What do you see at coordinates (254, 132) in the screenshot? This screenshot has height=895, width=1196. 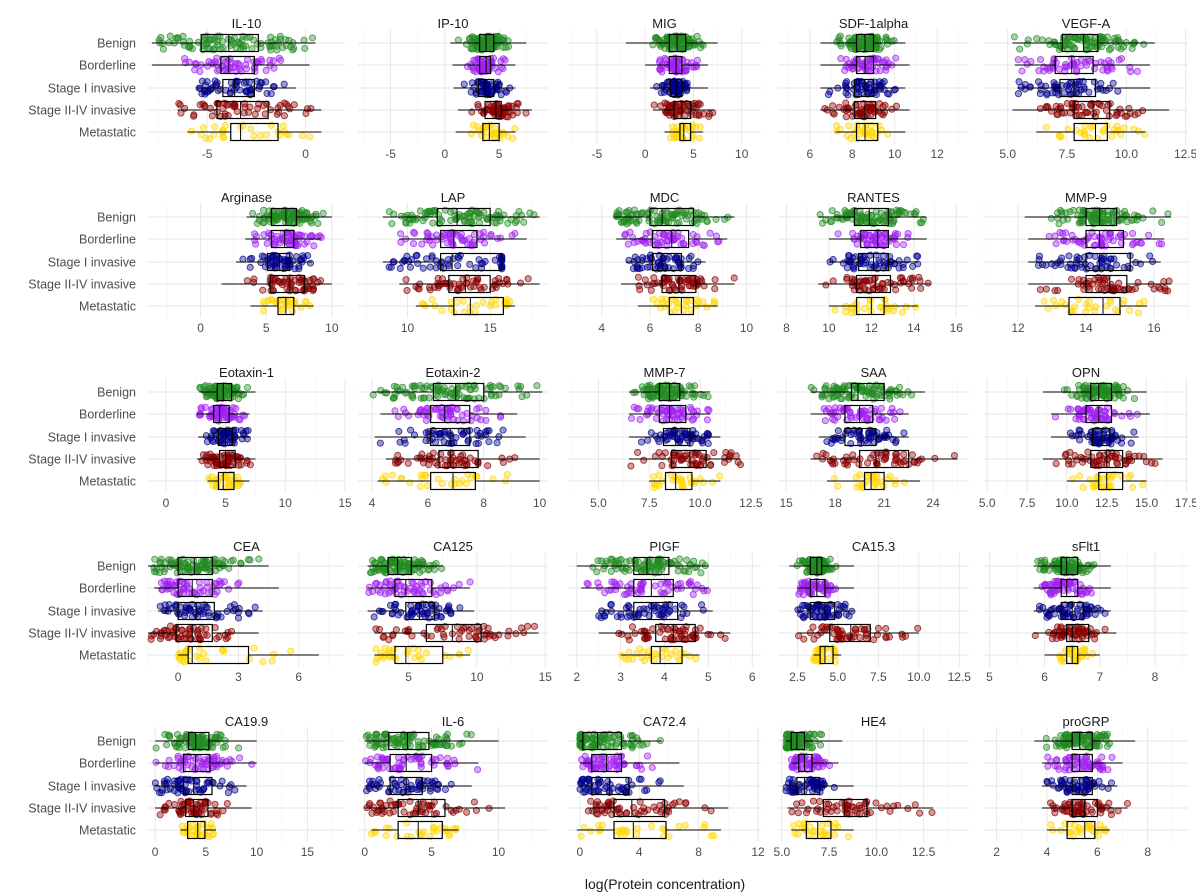 I see `box-iqr` at bounding box center [254, 132].